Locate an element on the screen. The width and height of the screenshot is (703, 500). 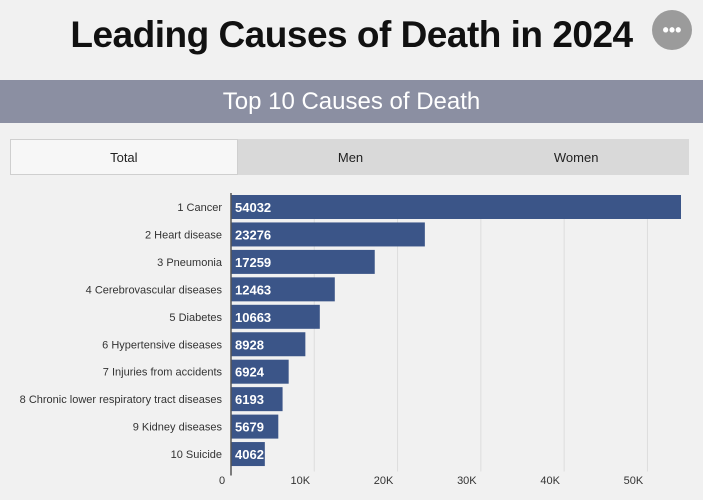
tick-label: 40K is located at coordinates (550, 481).